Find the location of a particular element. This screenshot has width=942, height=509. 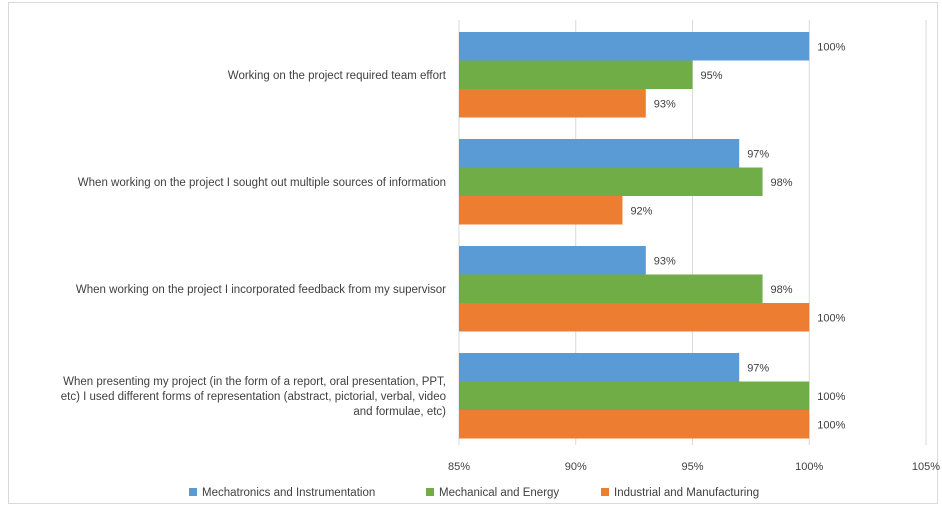

data-label: 92% is located at coordinates (641, 211).